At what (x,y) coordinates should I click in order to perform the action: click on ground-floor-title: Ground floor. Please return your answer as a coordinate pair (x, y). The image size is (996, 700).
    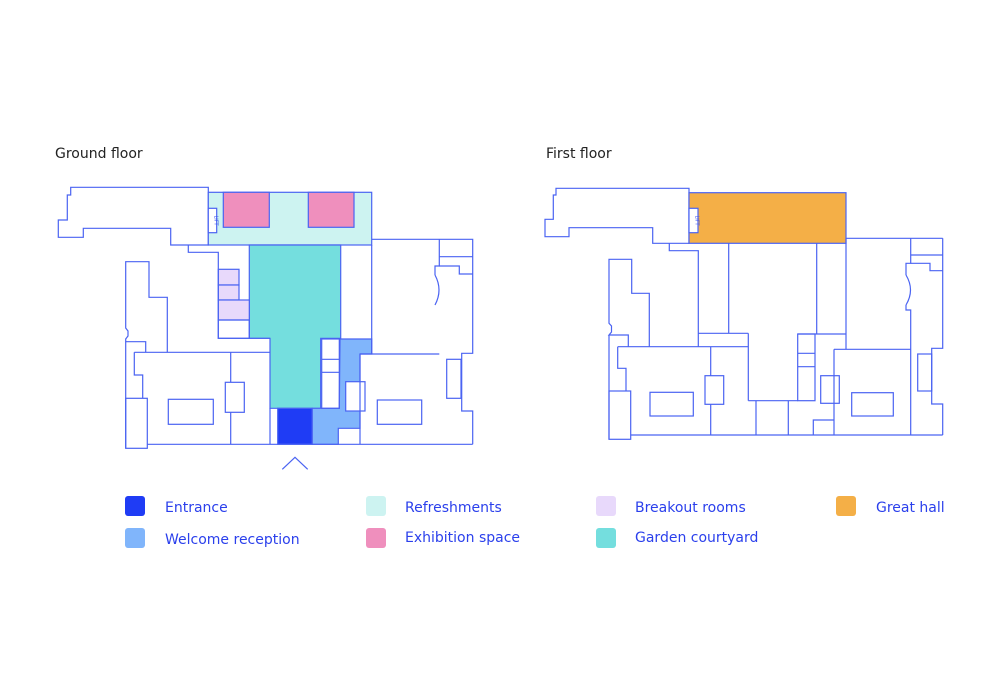
    Looking at the image, I should click on (99, 154).